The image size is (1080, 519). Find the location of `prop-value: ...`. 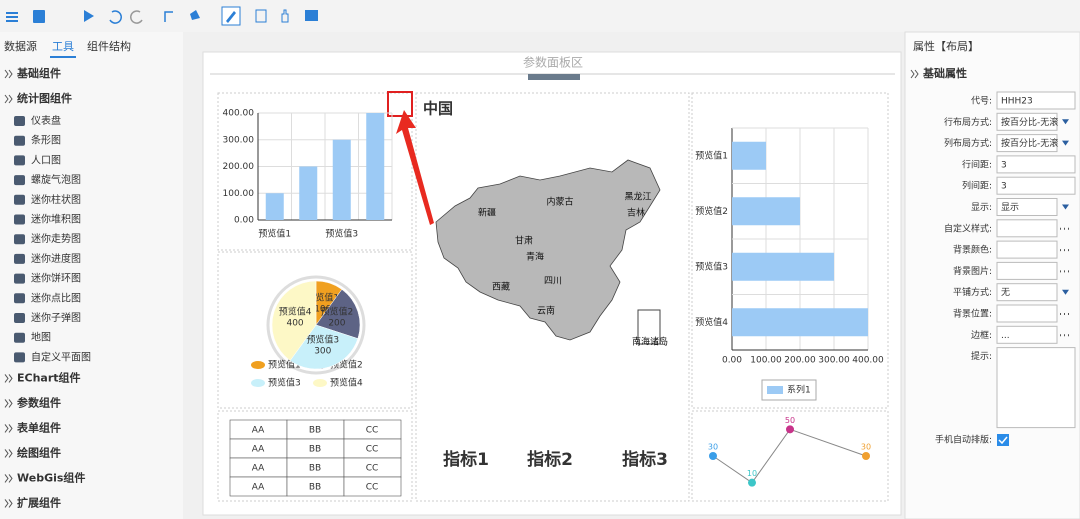

prop-value: ... is located at coordinates (1005, 336).